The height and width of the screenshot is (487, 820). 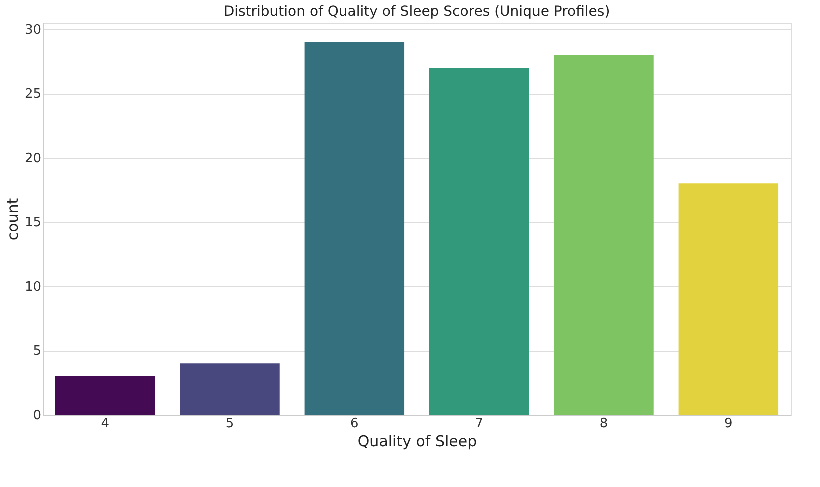 I want to click on y-tick-label: 20, so click(x=33, y=158).